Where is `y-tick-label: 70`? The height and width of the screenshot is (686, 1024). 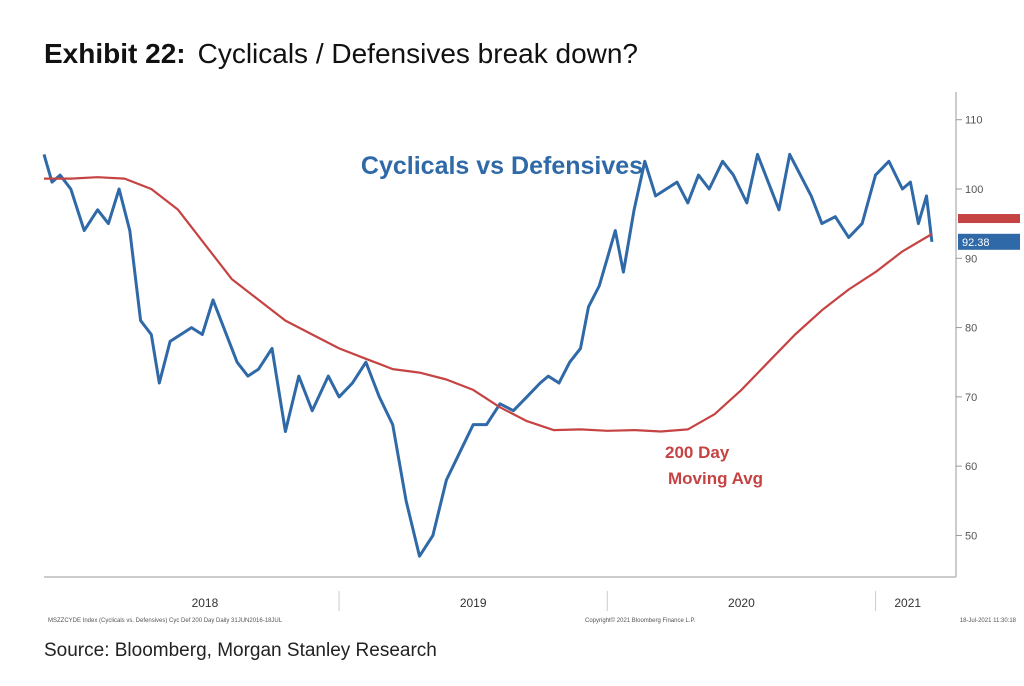
y-tick-label: 70 is located at coordinates (971, 398).